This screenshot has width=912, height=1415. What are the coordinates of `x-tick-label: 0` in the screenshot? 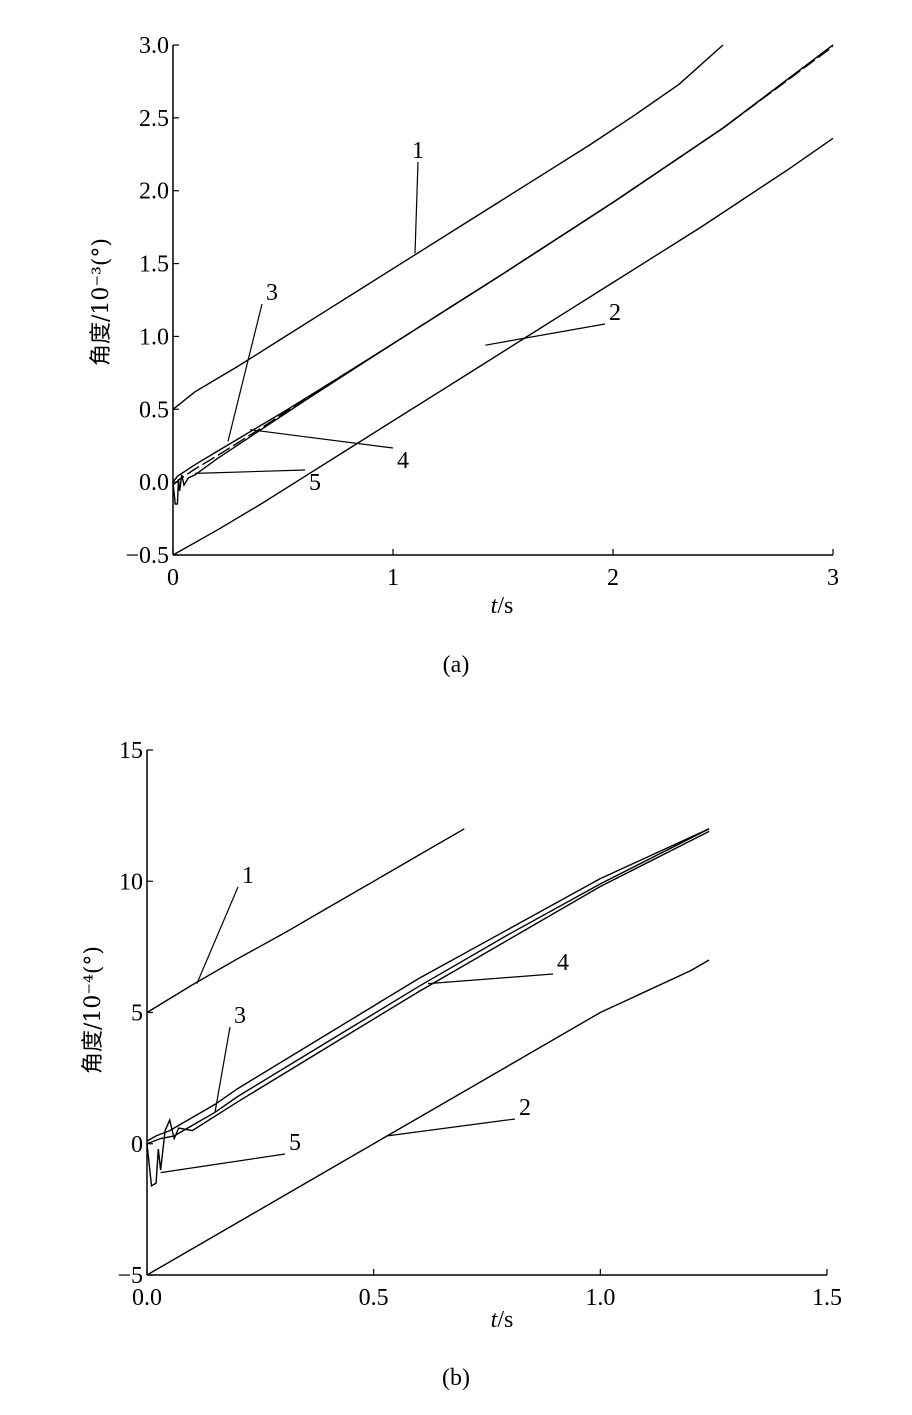 It's located at (173, 578).